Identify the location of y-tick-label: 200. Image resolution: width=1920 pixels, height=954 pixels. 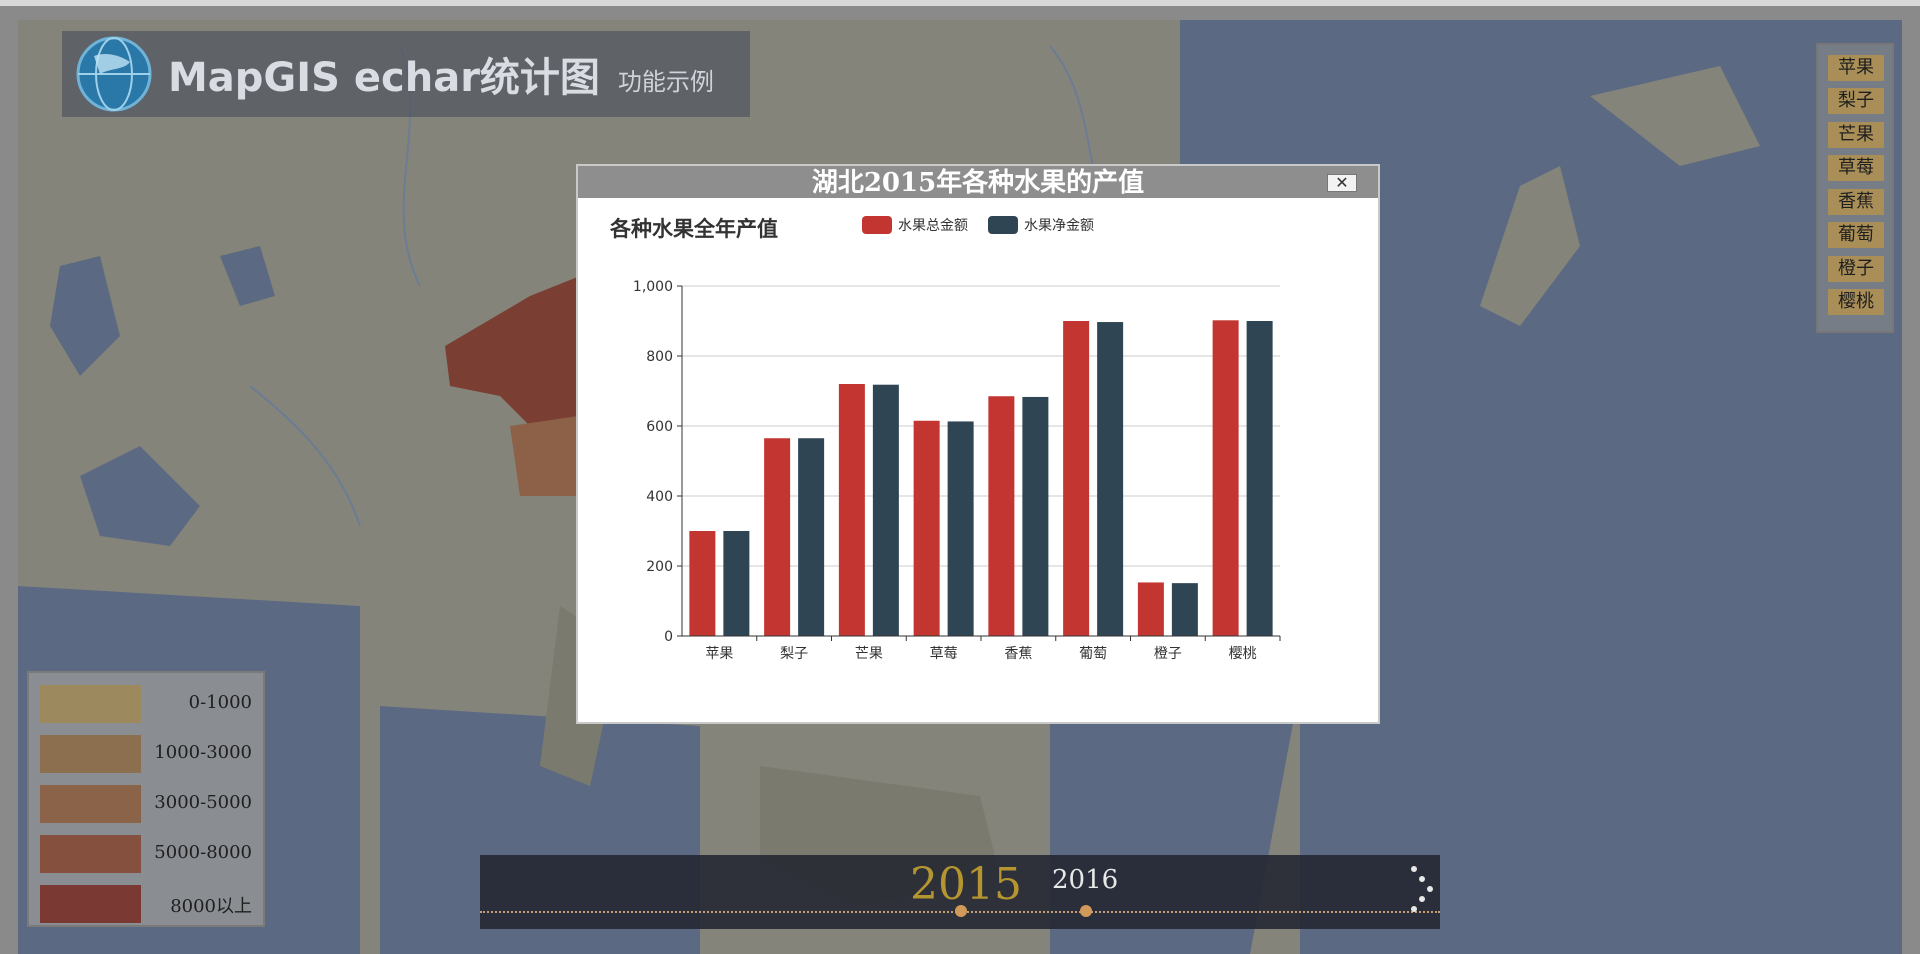
(659, 567).